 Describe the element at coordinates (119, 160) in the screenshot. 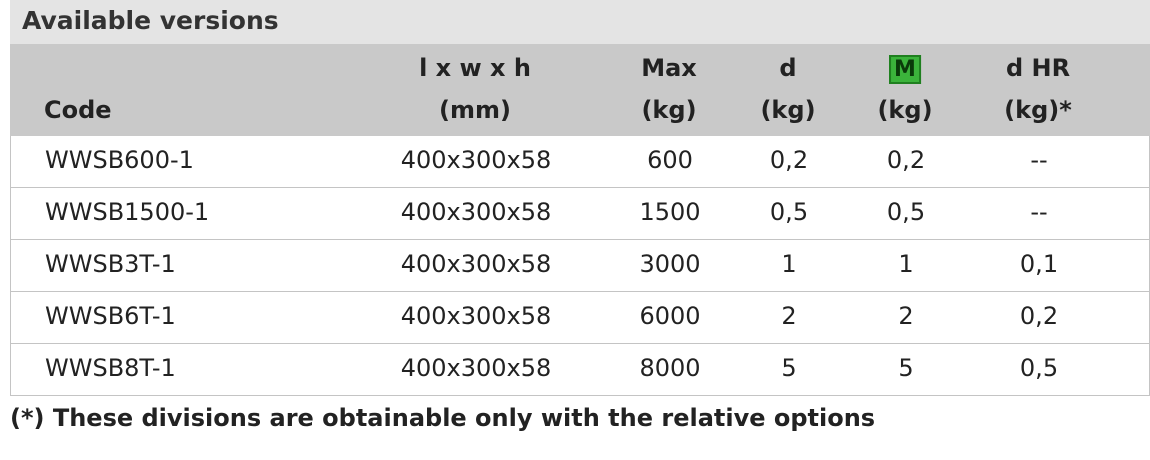

I see `table-cell: WWSB600-1` at that location.